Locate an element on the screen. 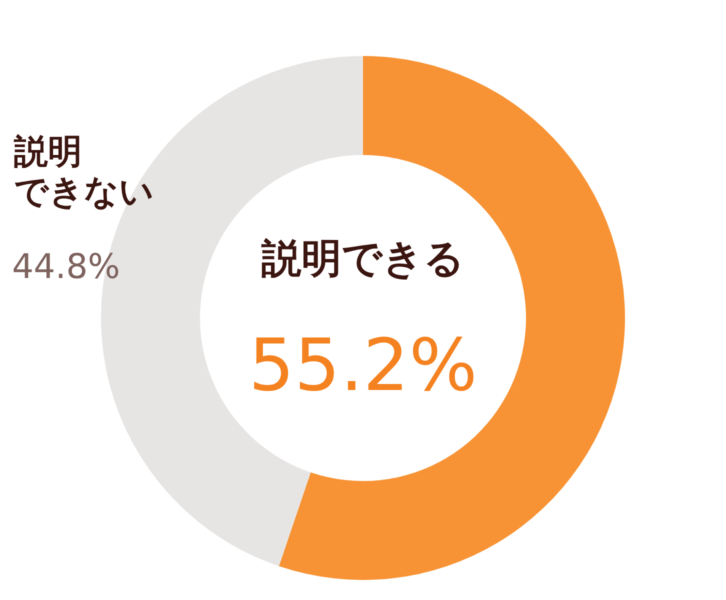  slice-label: 説明できる is located at coordinates (362, 259).